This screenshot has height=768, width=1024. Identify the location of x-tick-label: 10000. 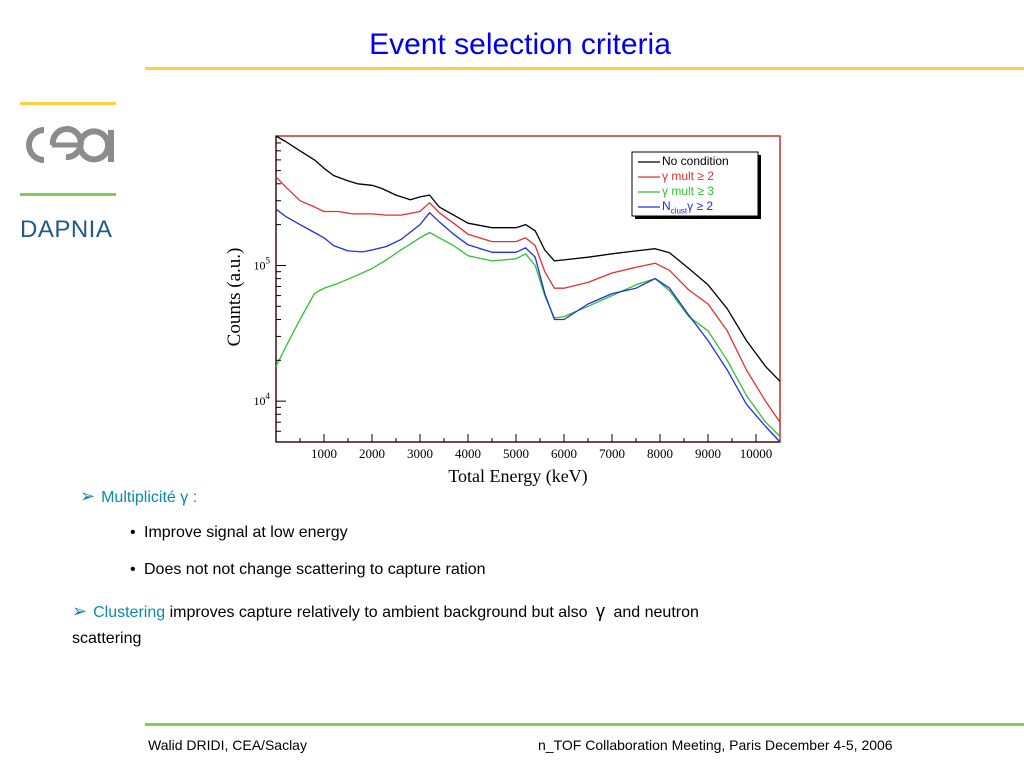
(756, 453).